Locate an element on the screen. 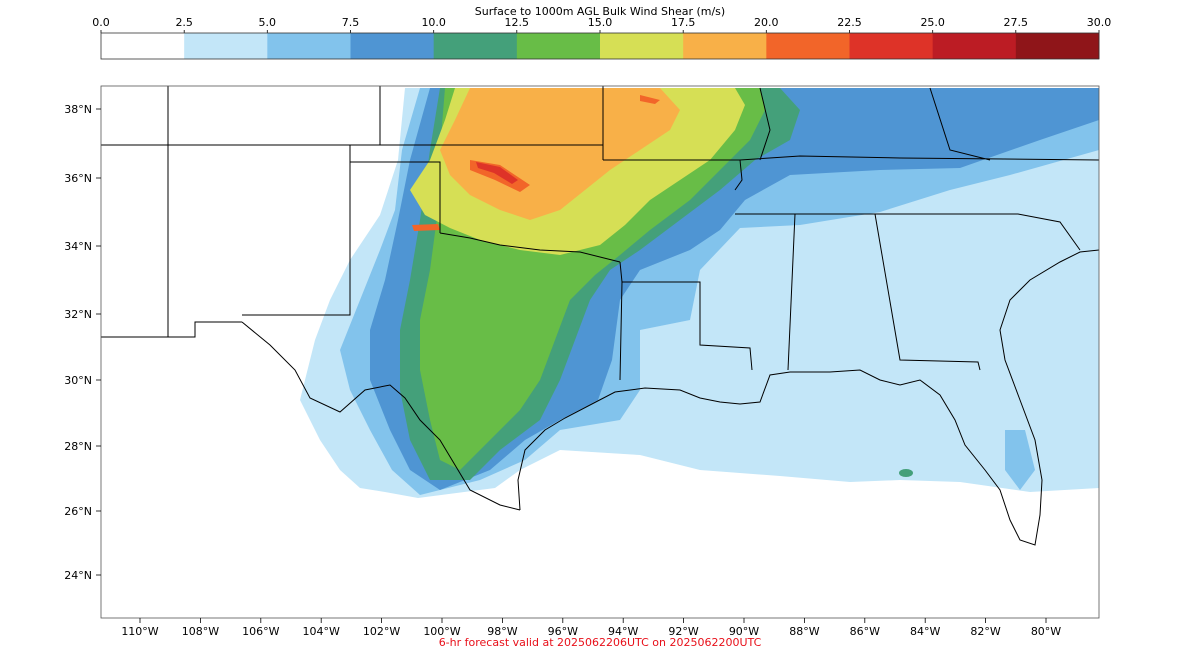 This screenshot has width=1200, height=650. longitude-label: 82°W is located at coordinates (985, 631).